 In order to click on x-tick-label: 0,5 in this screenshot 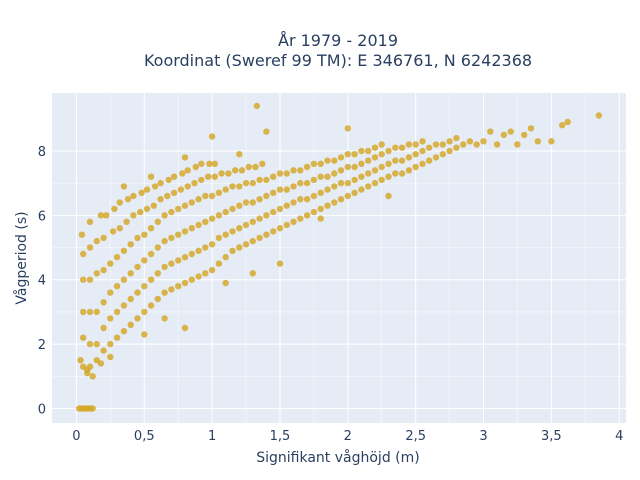, I will do `click(144, 436)`.